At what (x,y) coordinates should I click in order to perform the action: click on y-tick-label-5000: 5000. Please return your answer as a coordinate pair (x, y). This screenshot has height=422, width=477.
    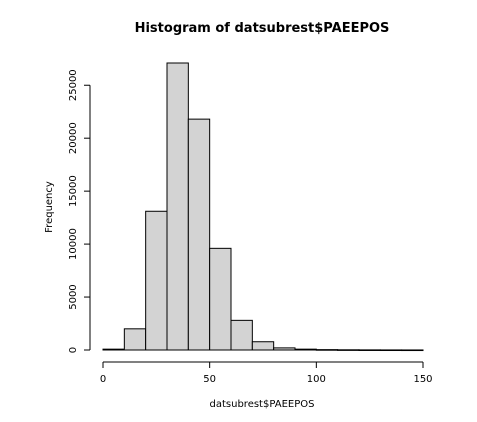
    Looking at the image, I should click on (73, 296).